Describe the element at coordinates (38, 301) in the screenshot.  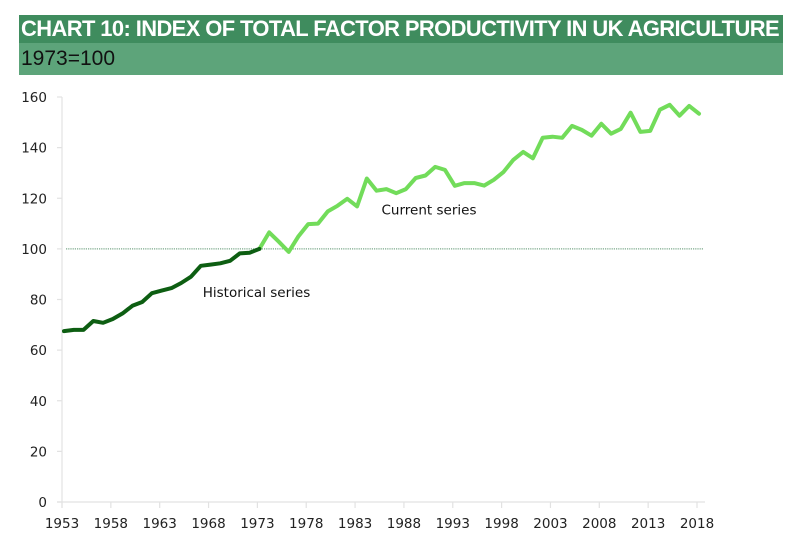
I see `y-tick-label: 80` at that location.